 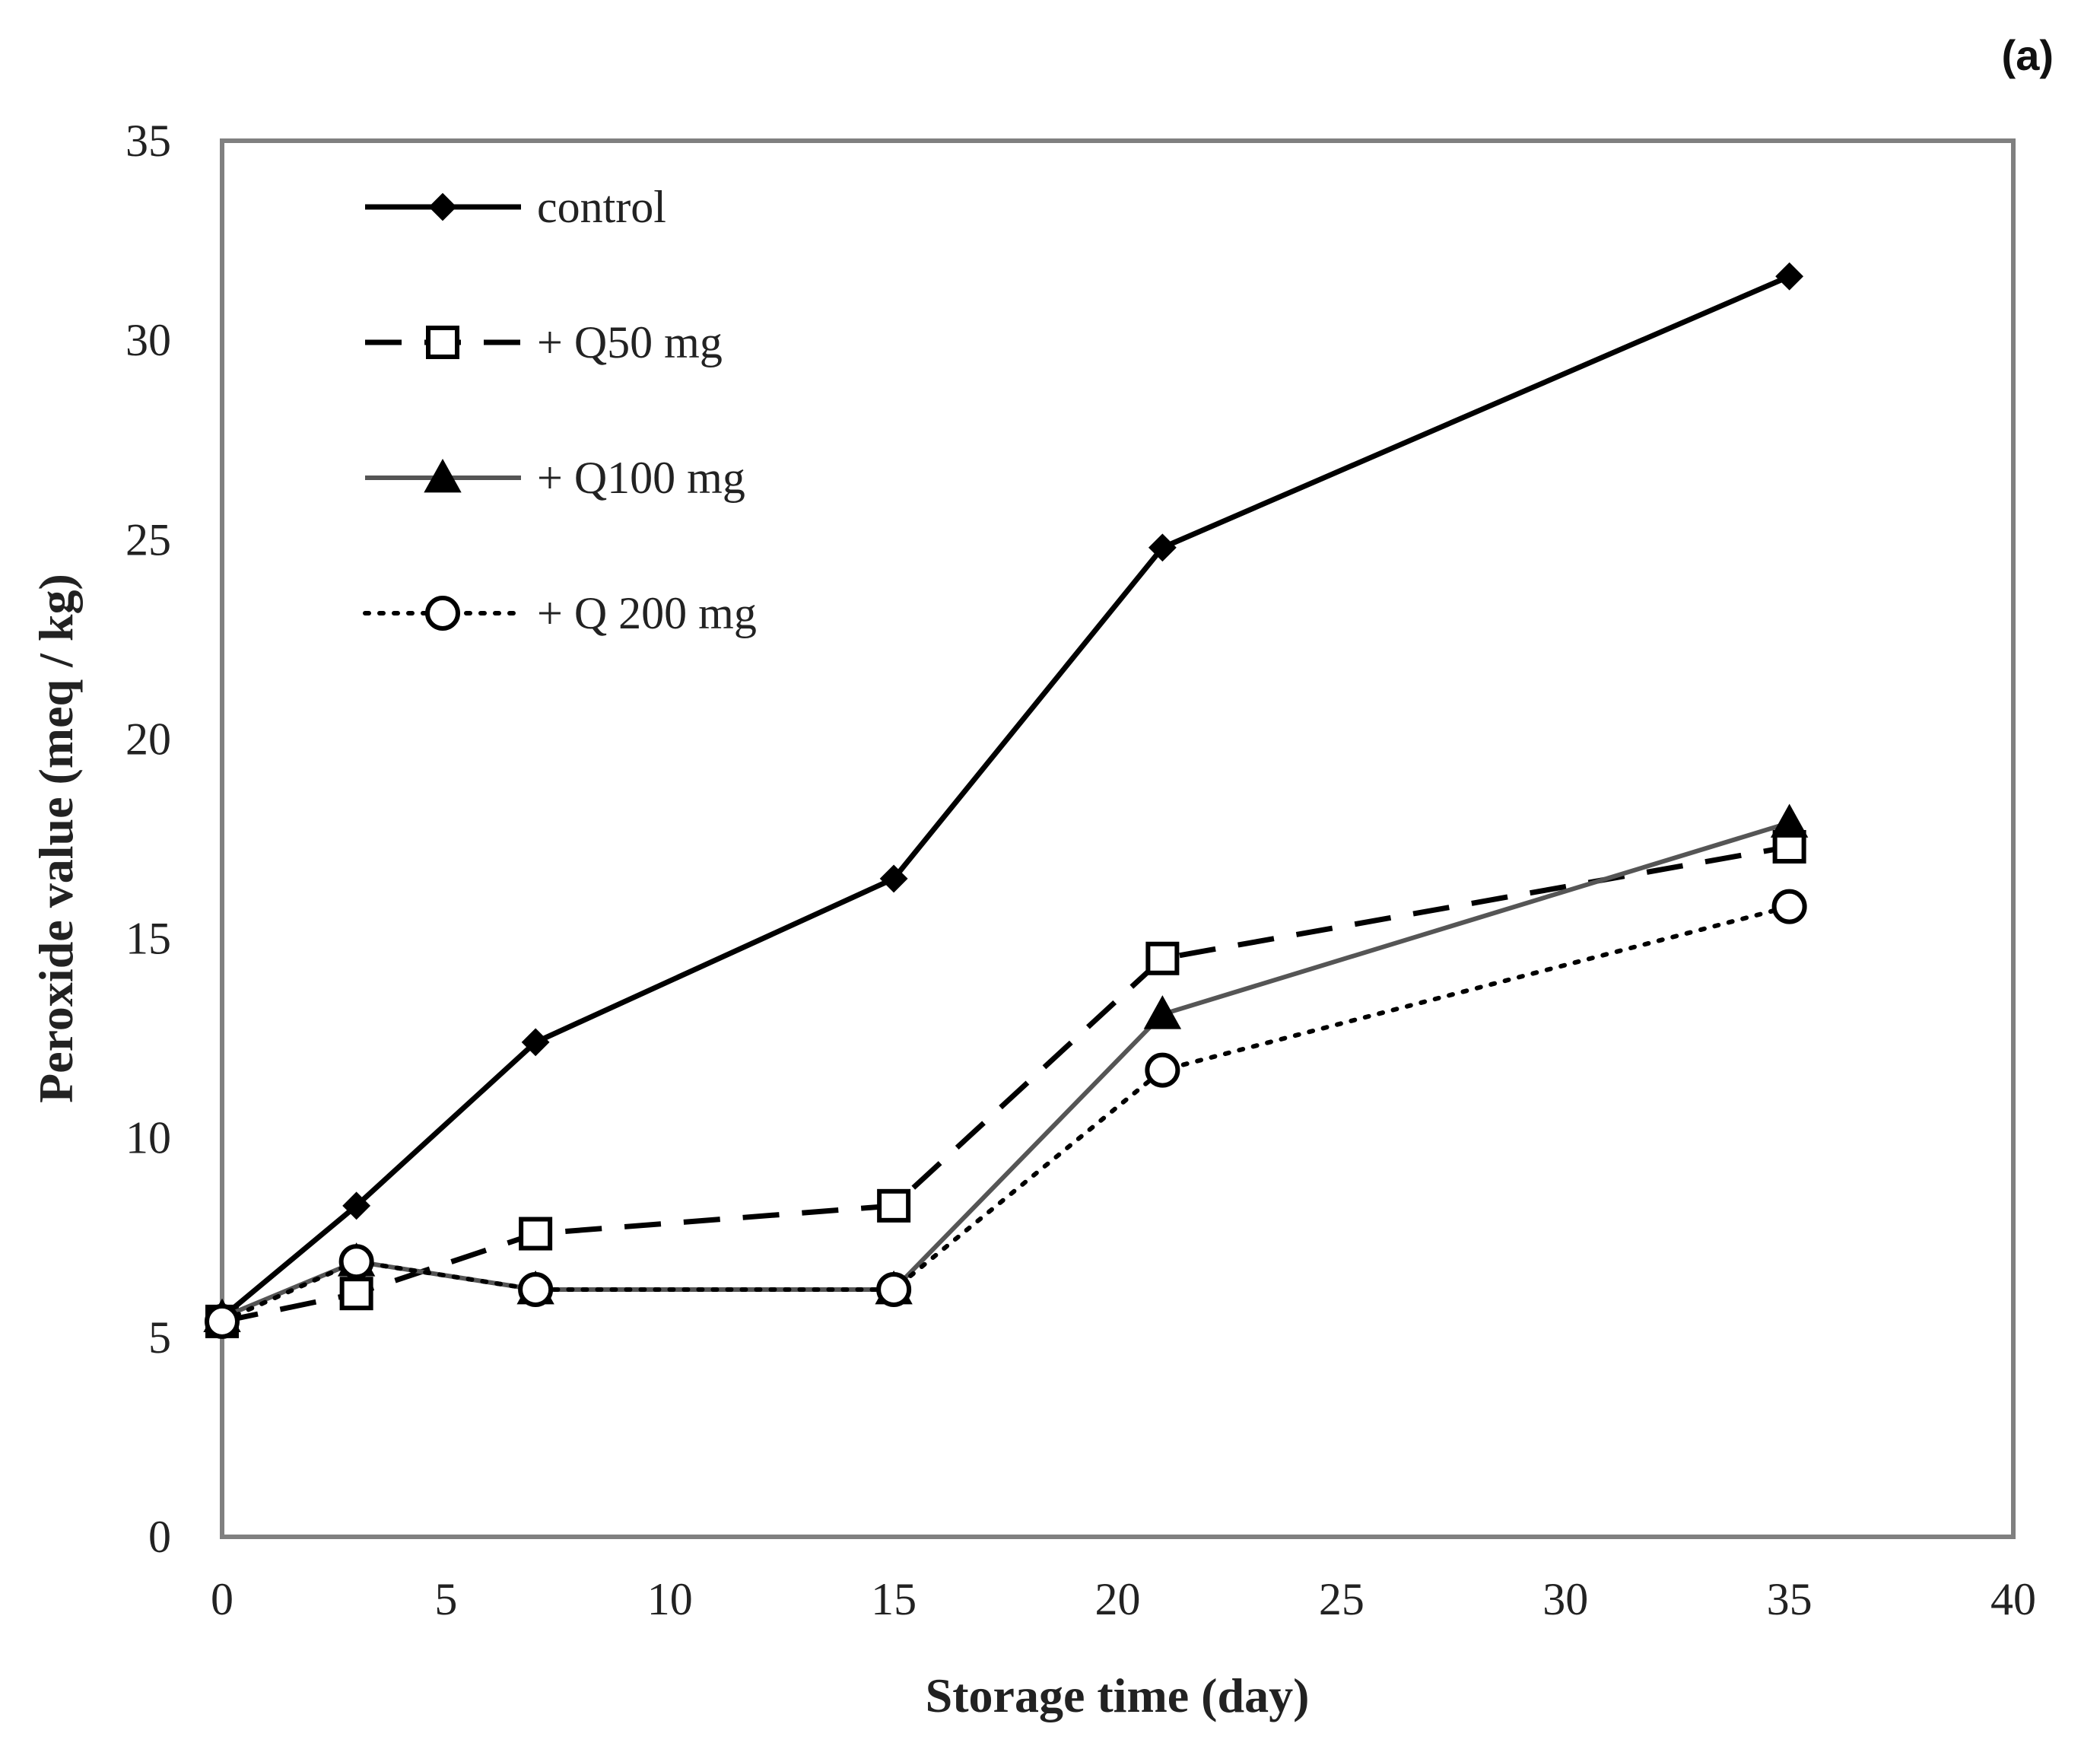 What do you see at coordinates (630, 342) in the screenshot?
I see `legend-label: + Q50 mg` at bounding box center [630, 342].